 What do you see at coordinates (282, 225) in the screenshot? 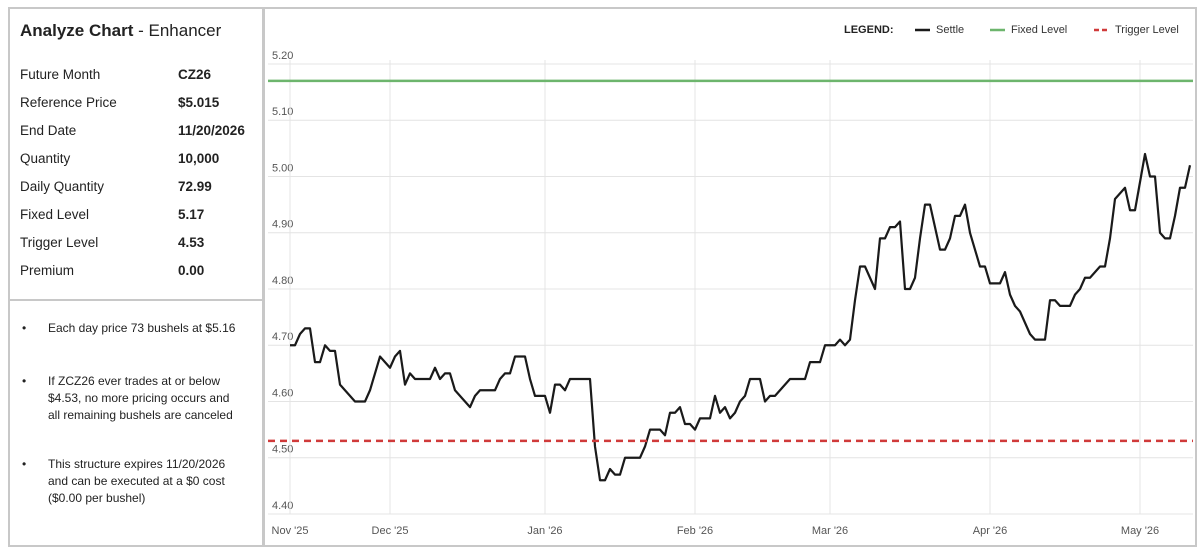
I see `y-tick-label: 4.90` at bounding box center [282, 225].